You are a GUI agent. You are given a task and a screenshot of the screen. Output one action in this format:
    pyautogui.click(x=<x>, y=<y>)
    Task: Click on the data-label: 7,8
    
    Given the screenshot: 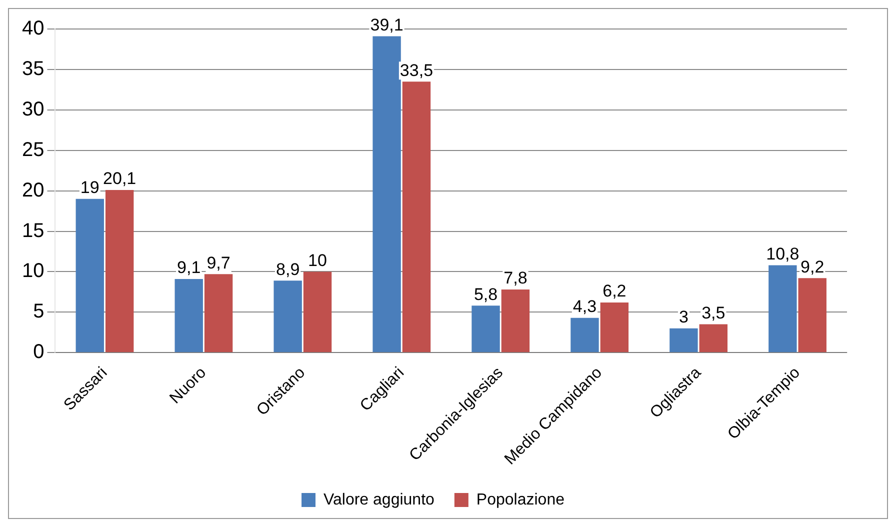 What is the action you would take?
    pyautogui.click(x=516, y=278)
    